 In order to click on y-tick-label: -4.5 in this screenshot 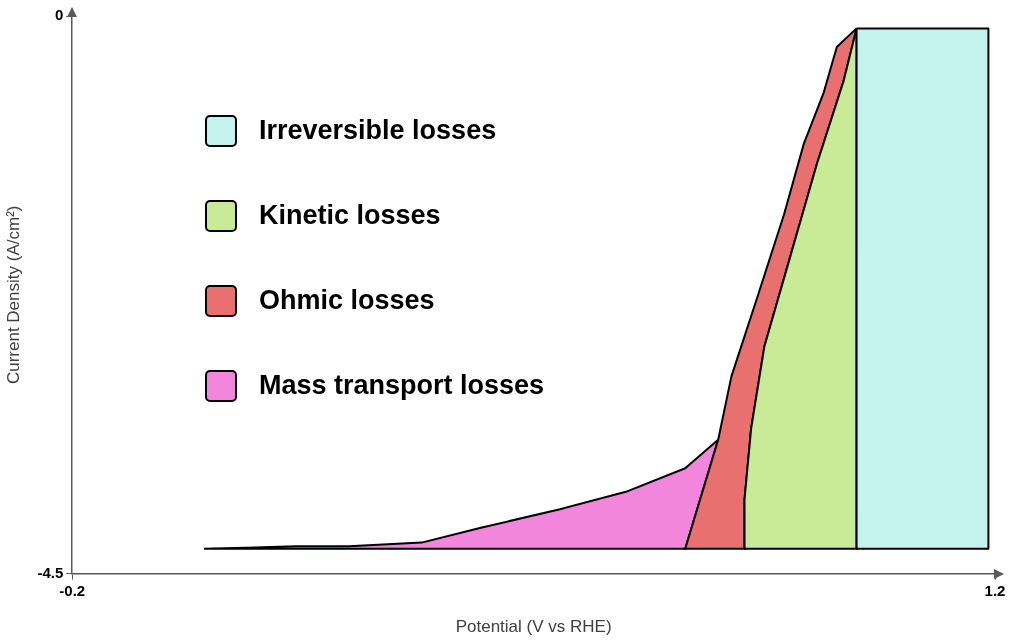, I will do `click(50, 572)`.